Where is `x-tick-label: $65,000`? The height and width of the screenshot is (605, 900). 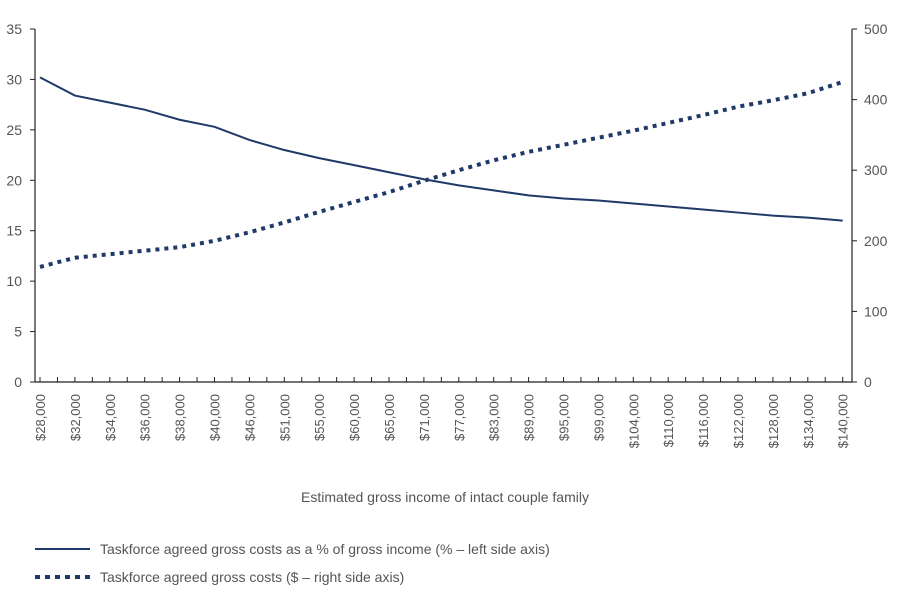
x-tick-label: $65,000 is located at coordinates (389, 417).